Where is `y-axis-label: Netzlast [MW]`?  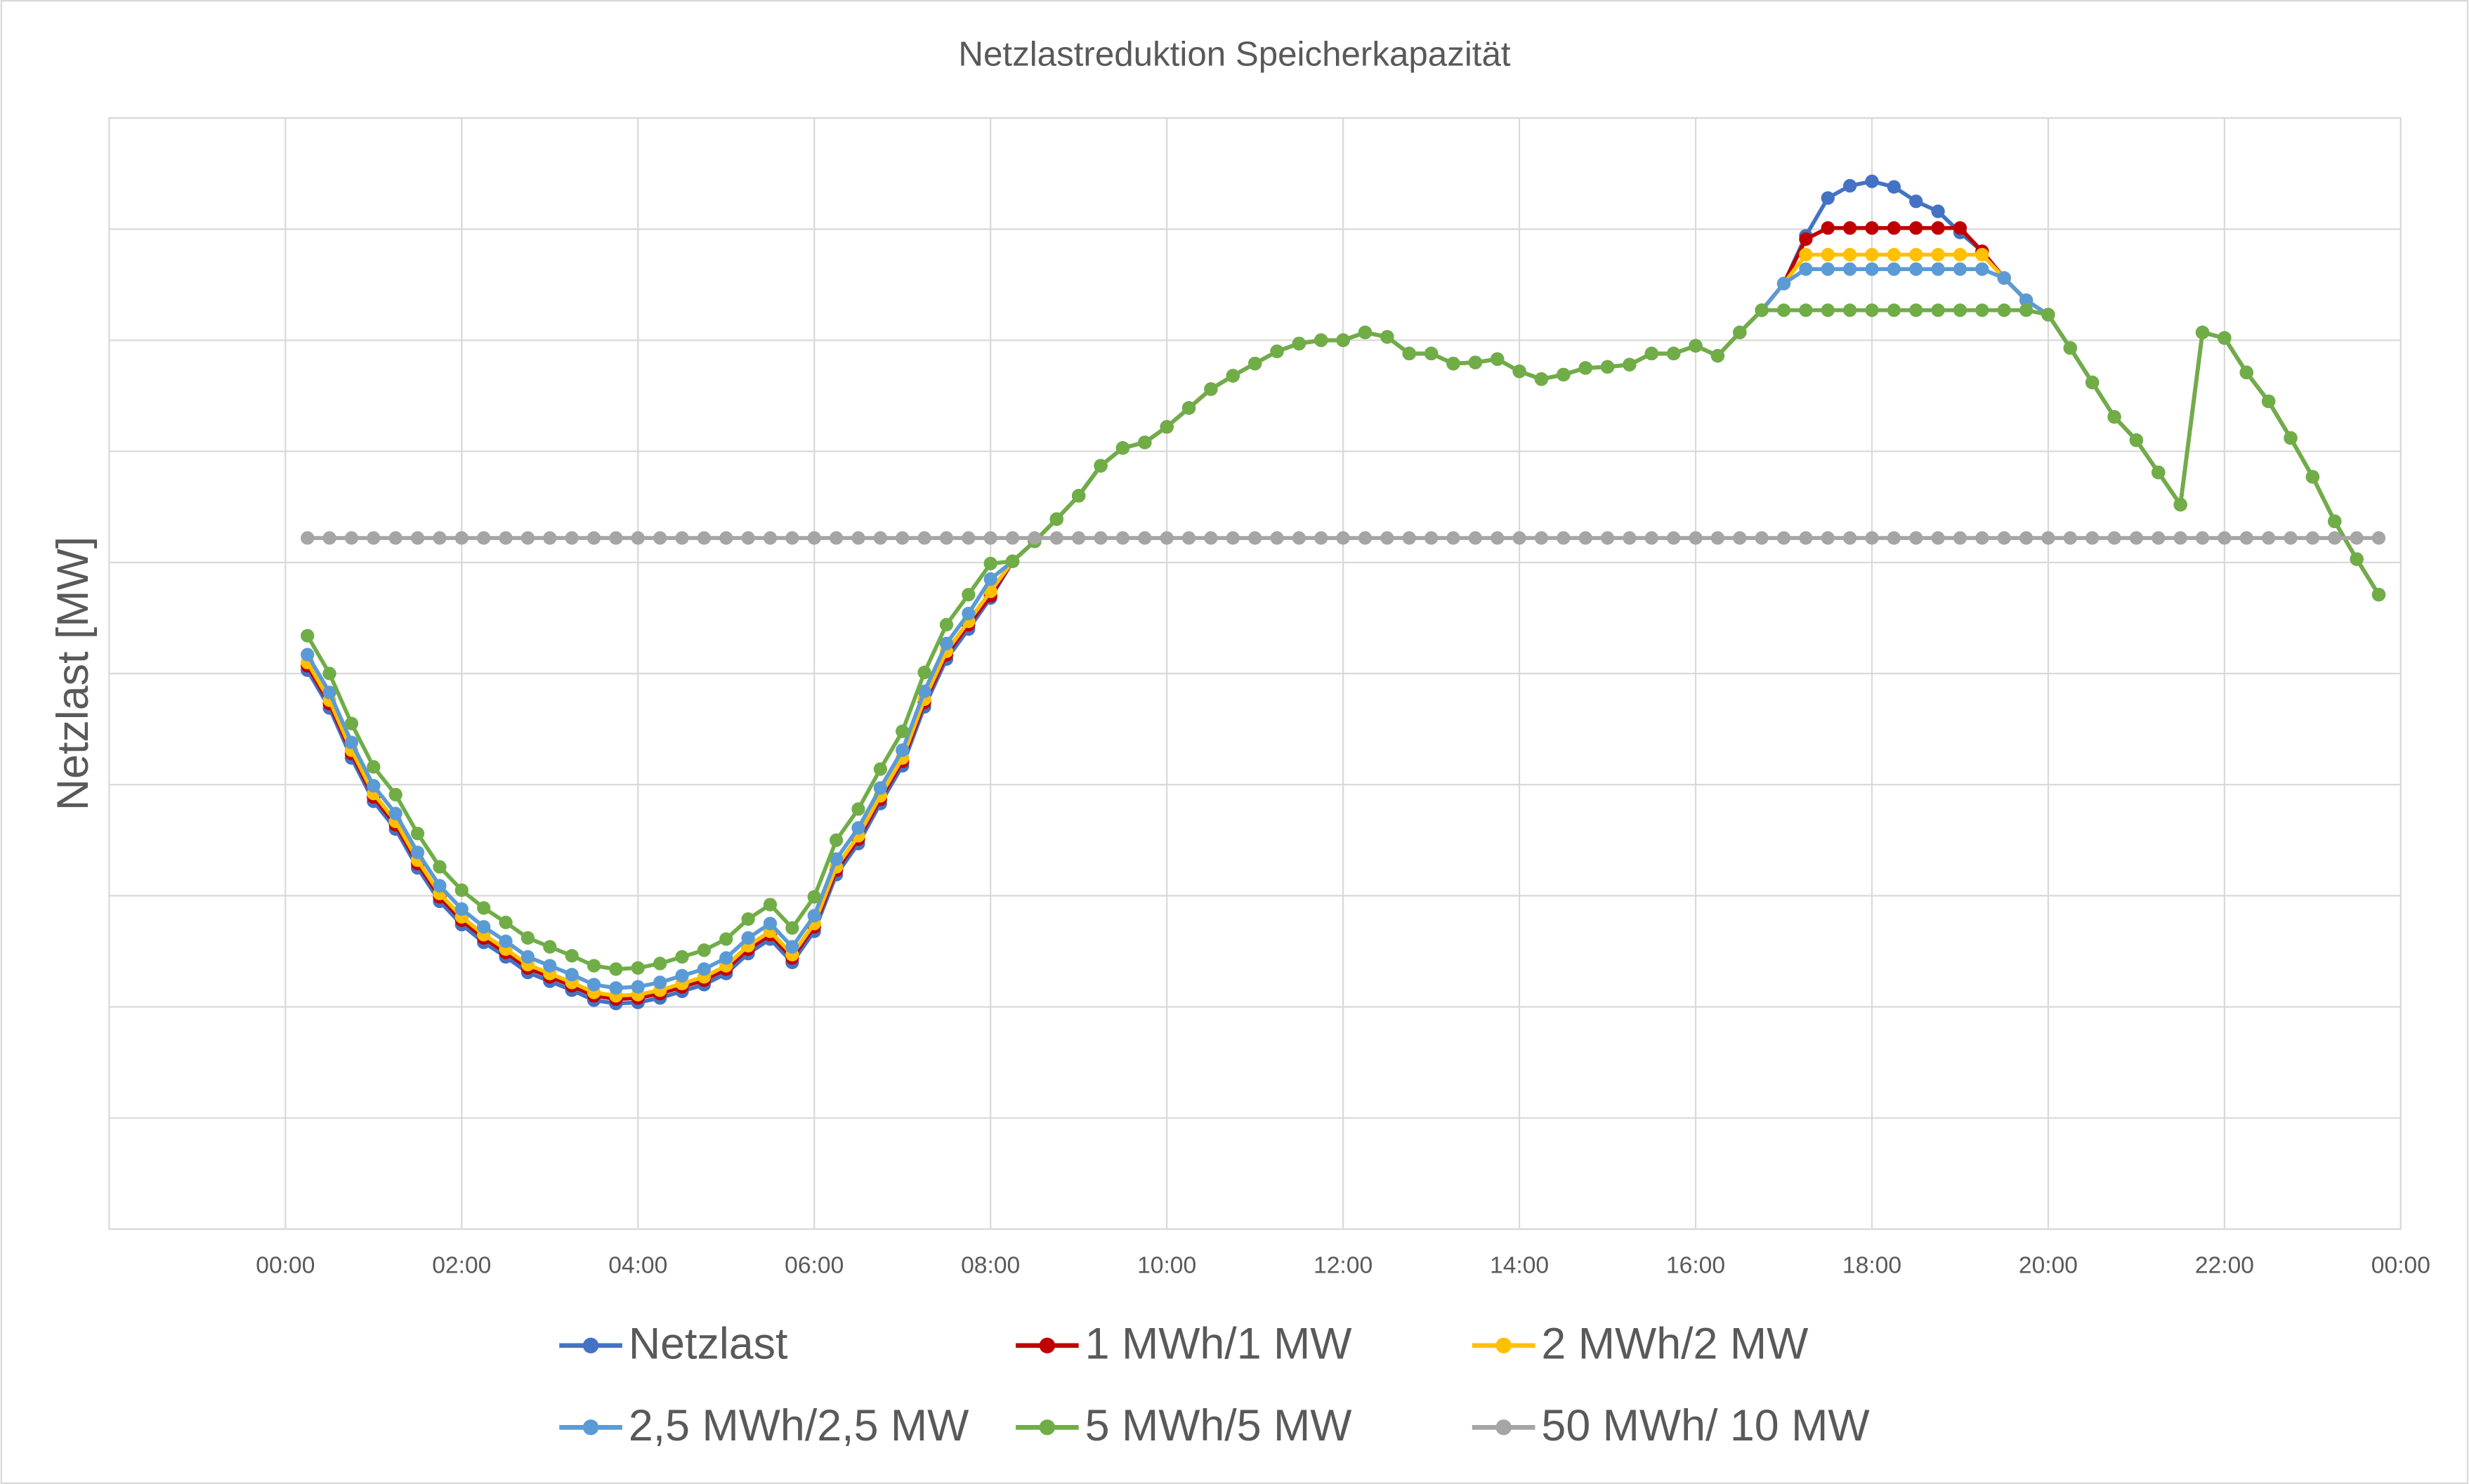
y-axis-label: Netzlast [MW] is located at coordinates (73, 673).